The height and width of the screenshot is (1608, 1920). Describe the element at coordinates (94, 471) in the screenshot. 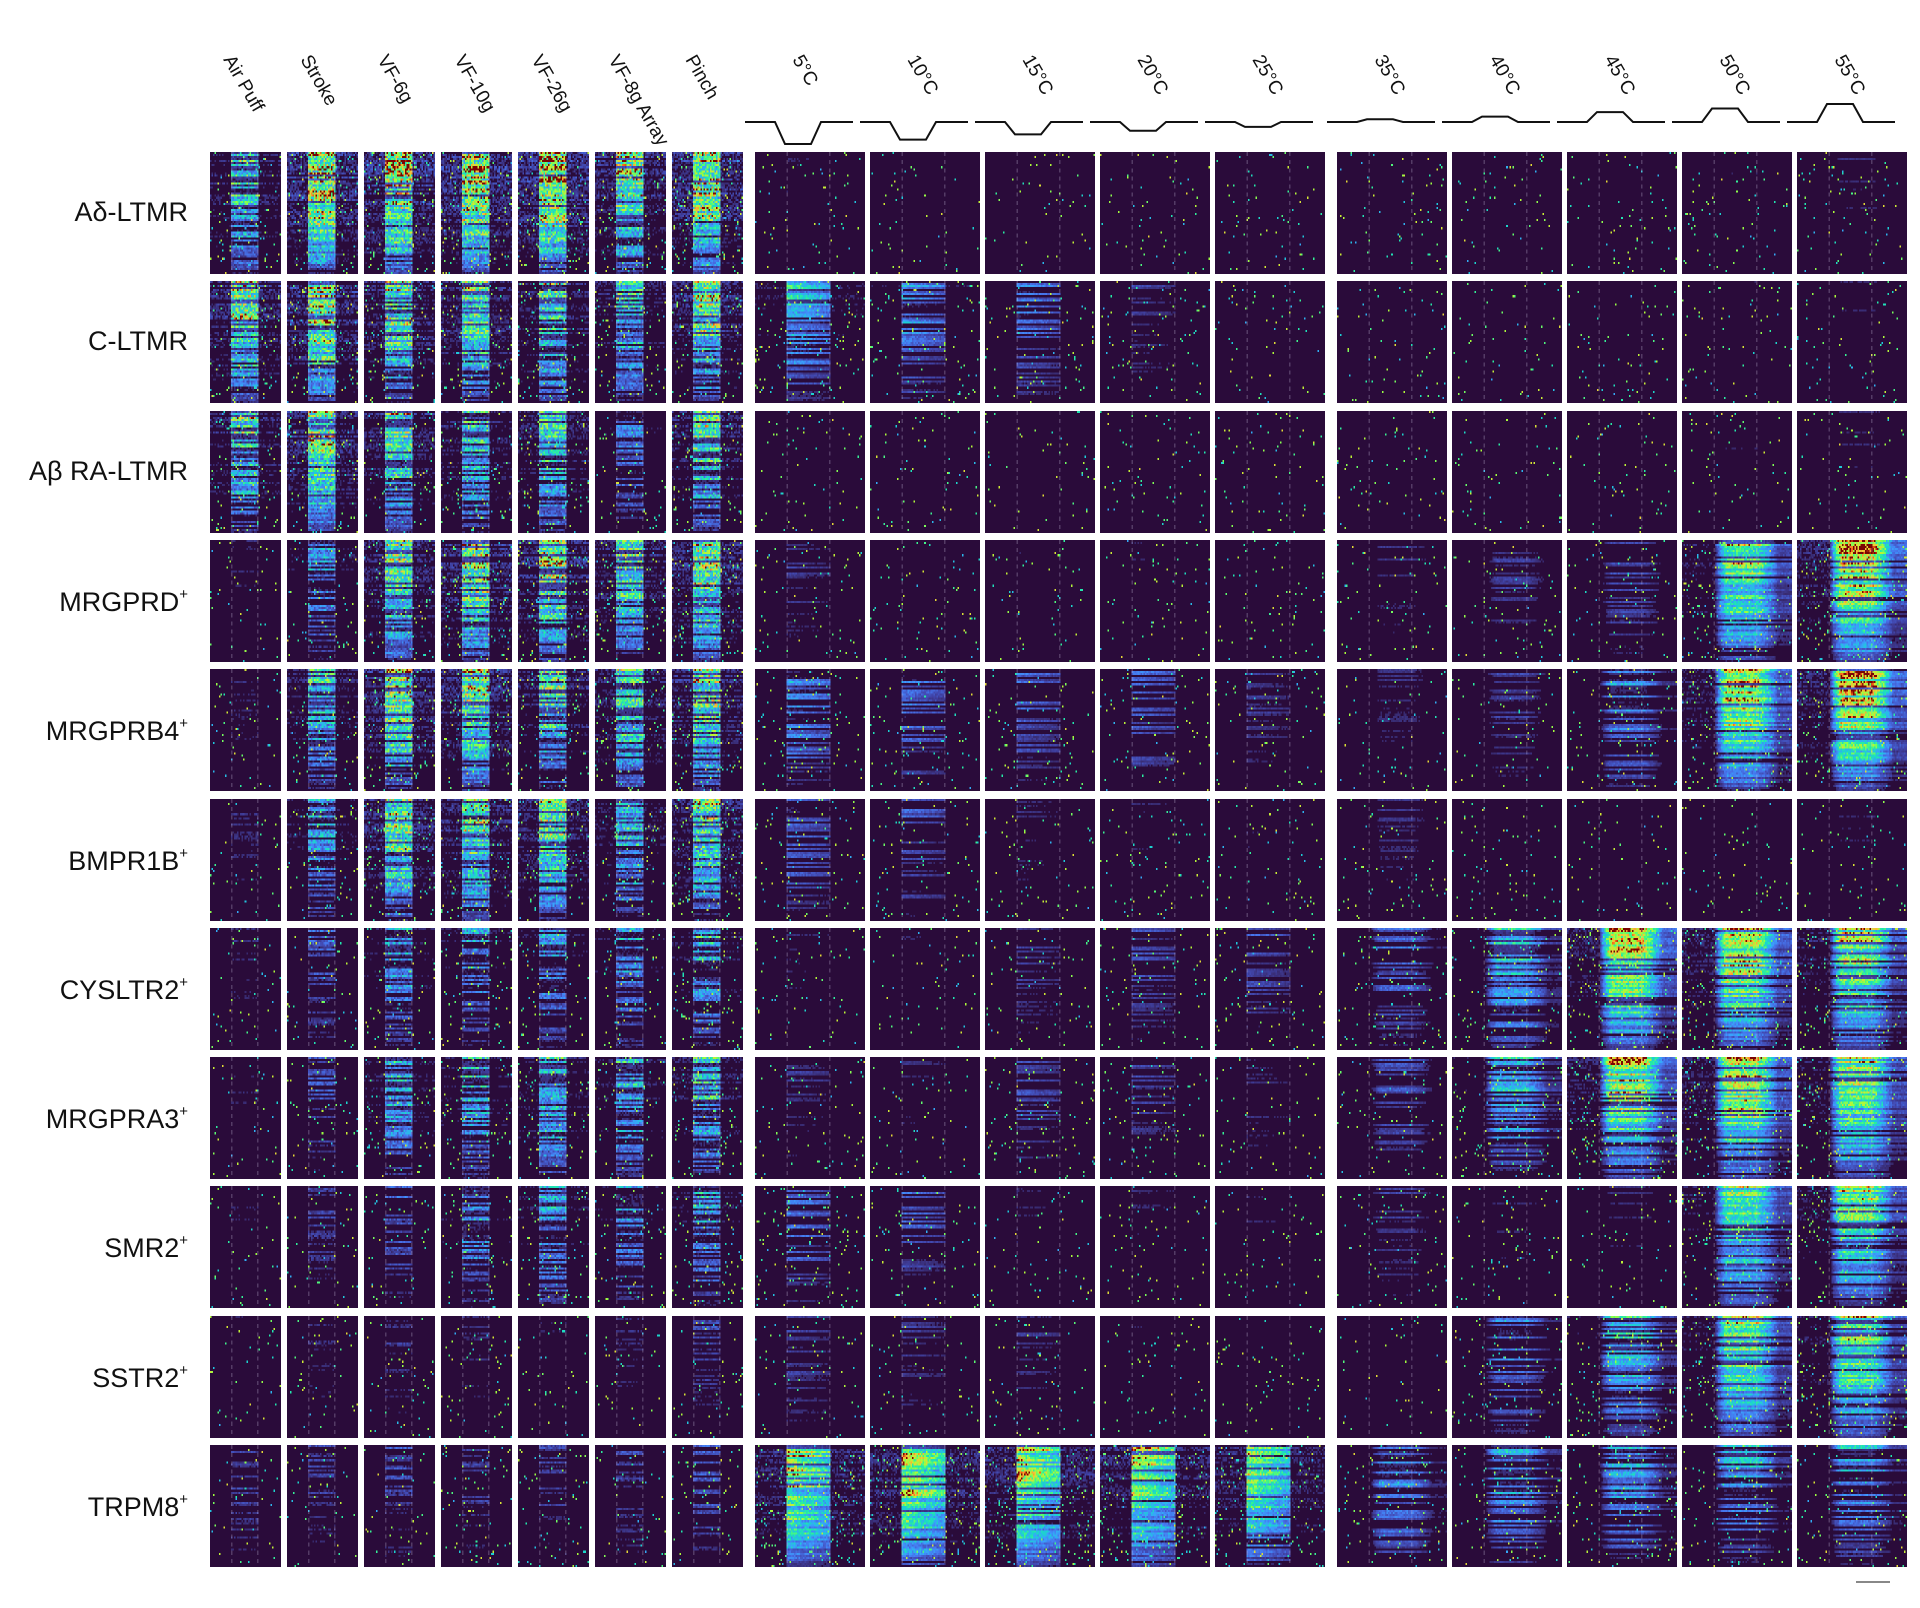

I see `row-label-2: Aβ RA-LTMR` at that location.